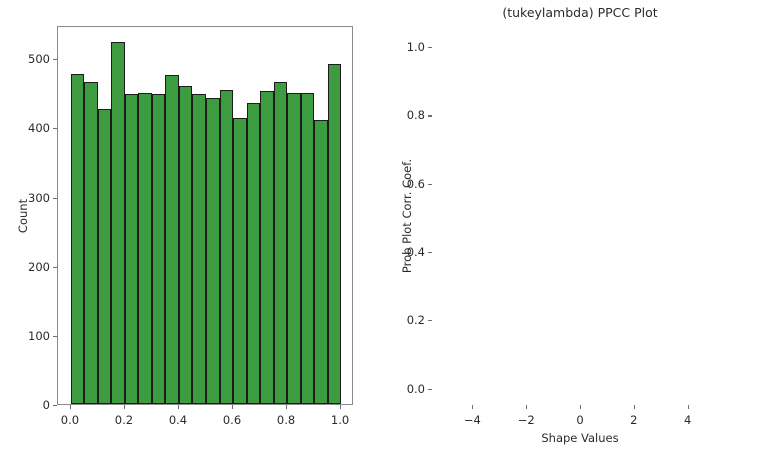  What do you see at coordinates (232, 420) in the screenshot?
I see `histogram-x-tick-label: 0.6` at bounding box center [232, 420].